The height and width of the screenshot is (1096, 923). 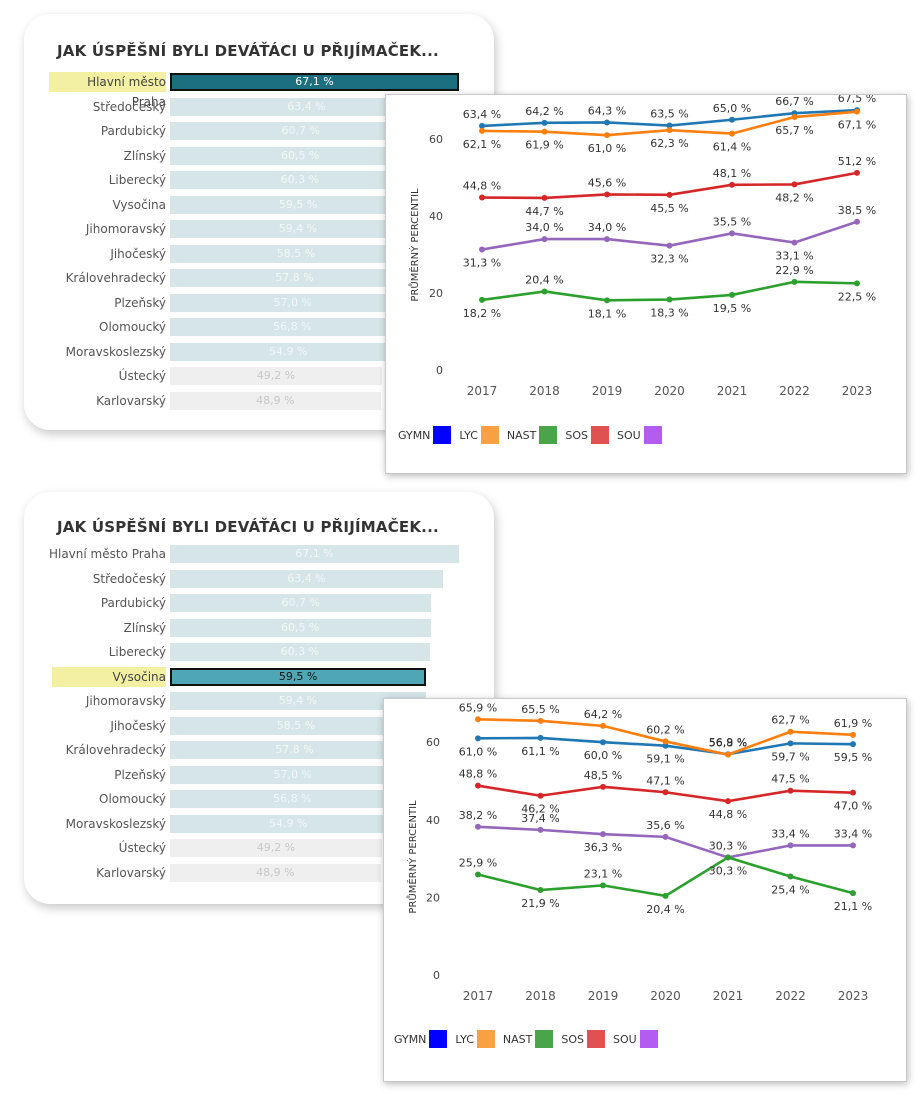 I want to click on data-label: 48,5 %, so click(x=603, y=775).